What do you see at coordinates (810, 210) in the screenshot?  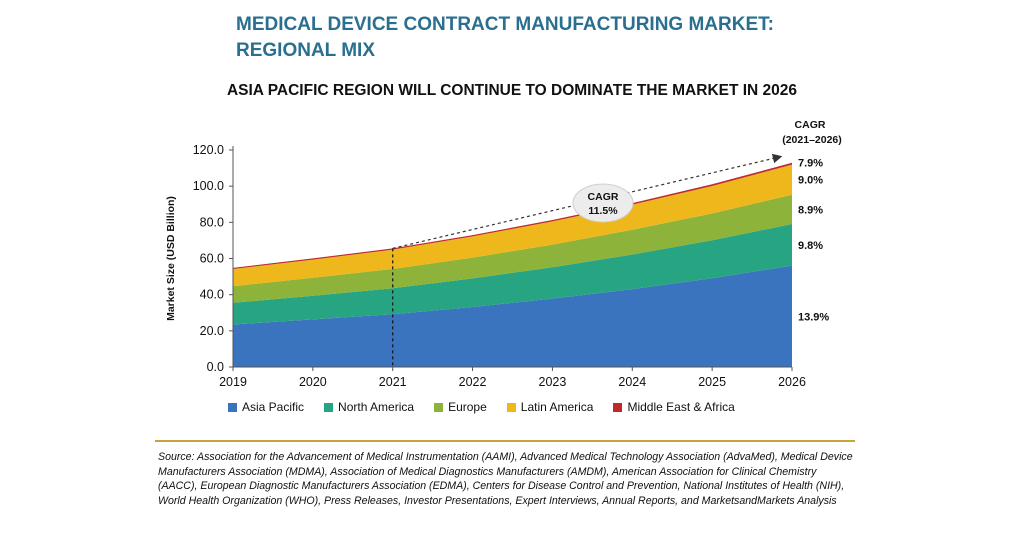 I see `cagr-label-2: 8.9%` at bounding box center [810, 210].